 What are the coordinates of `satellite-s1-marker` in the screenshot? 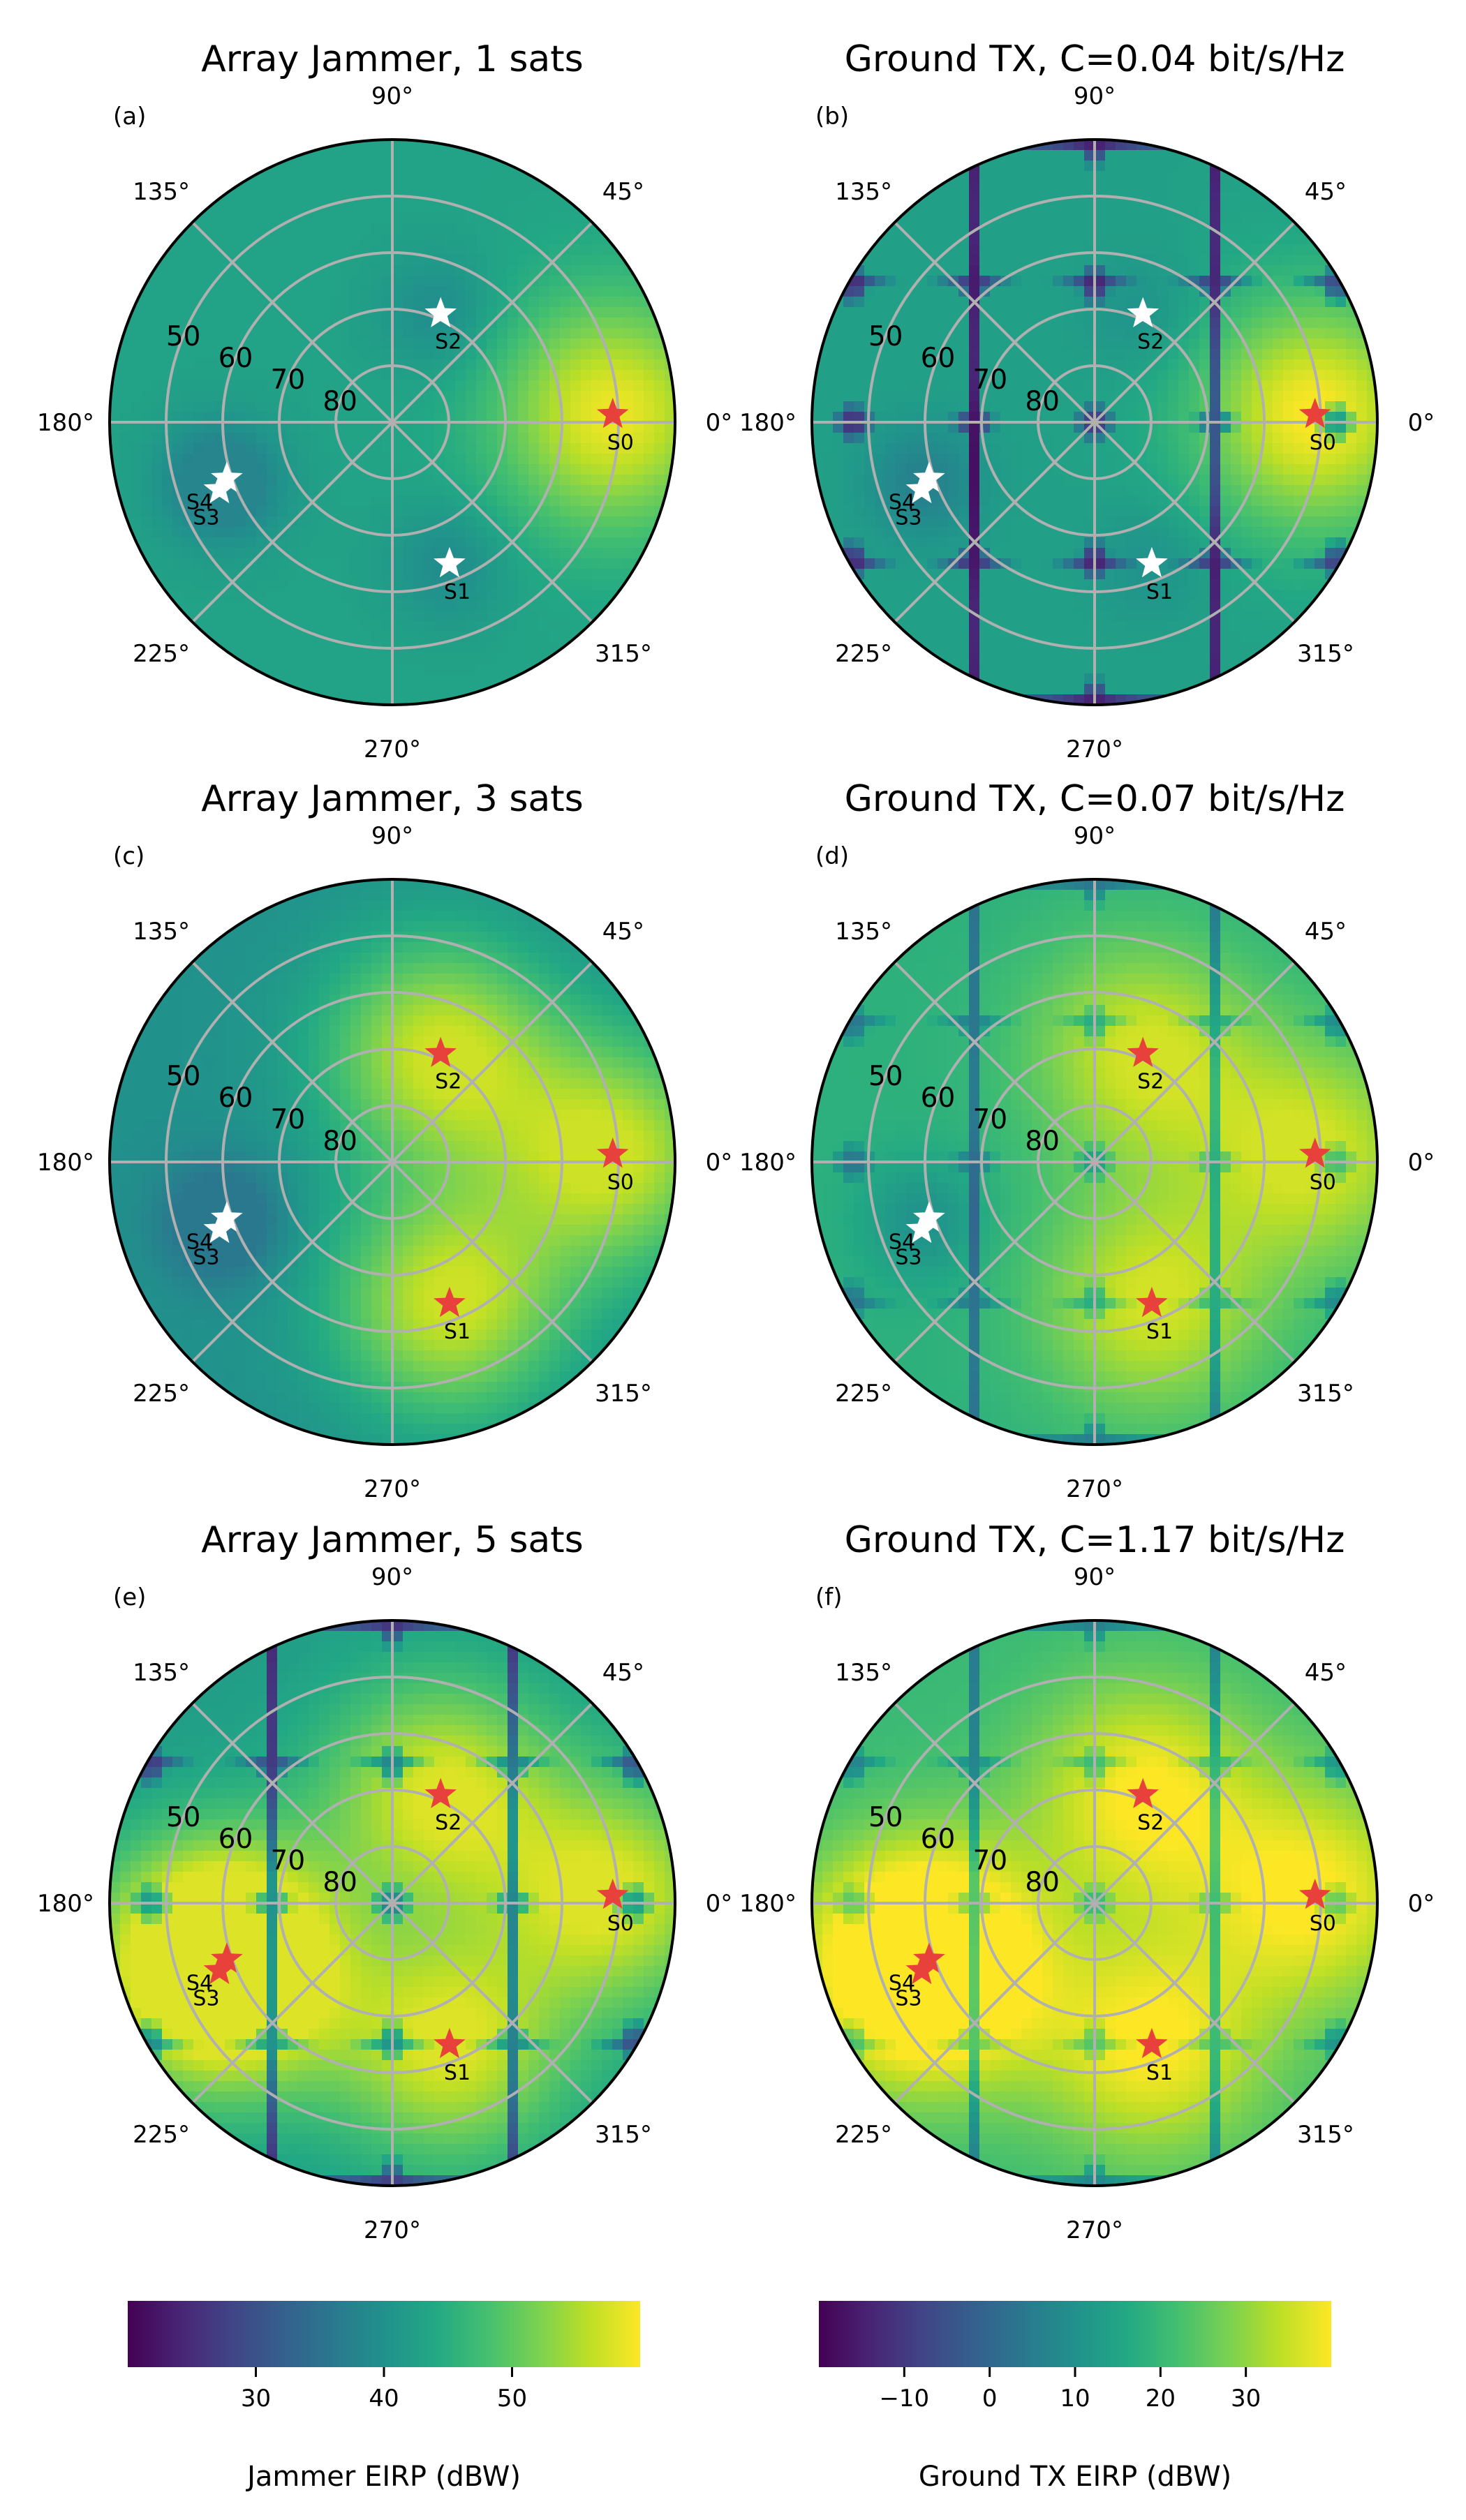 It's located at (450, 562).